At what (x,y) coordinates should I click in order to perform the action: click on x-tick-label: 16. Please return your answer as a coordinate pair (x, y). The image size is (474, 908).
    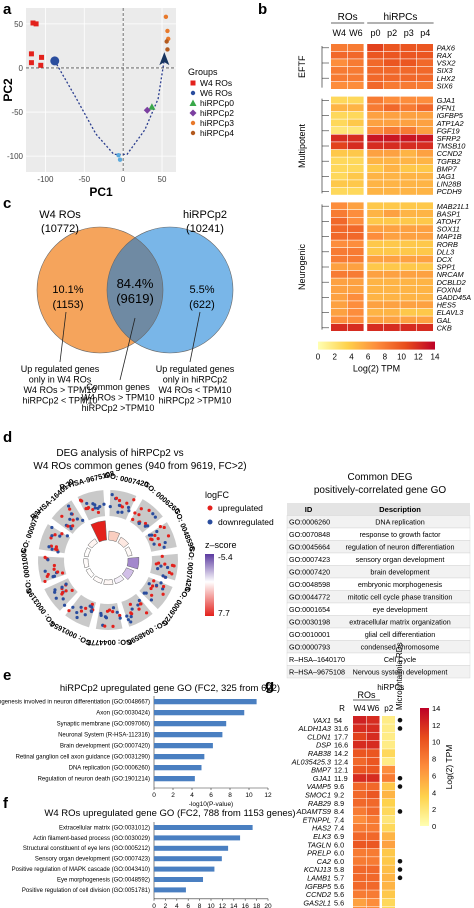
    Looking at the image, I should click on (246, 905).